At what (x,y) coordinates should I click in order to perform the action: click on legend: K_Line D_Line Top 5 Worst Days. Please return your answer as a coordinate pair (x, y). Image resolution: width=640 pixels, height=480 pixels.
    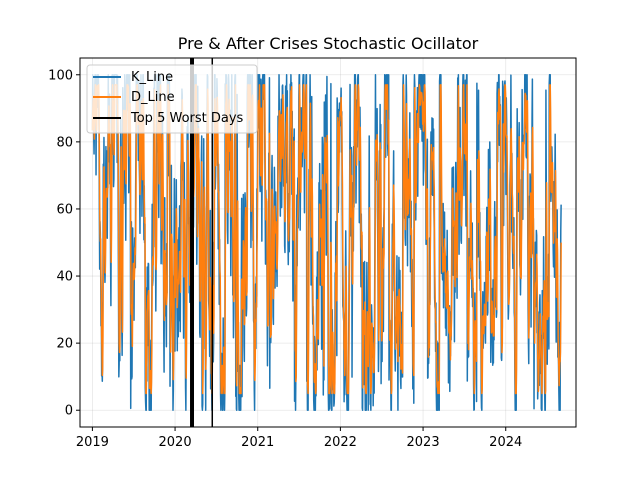
    Looking at the image, I should click on (172, 99).